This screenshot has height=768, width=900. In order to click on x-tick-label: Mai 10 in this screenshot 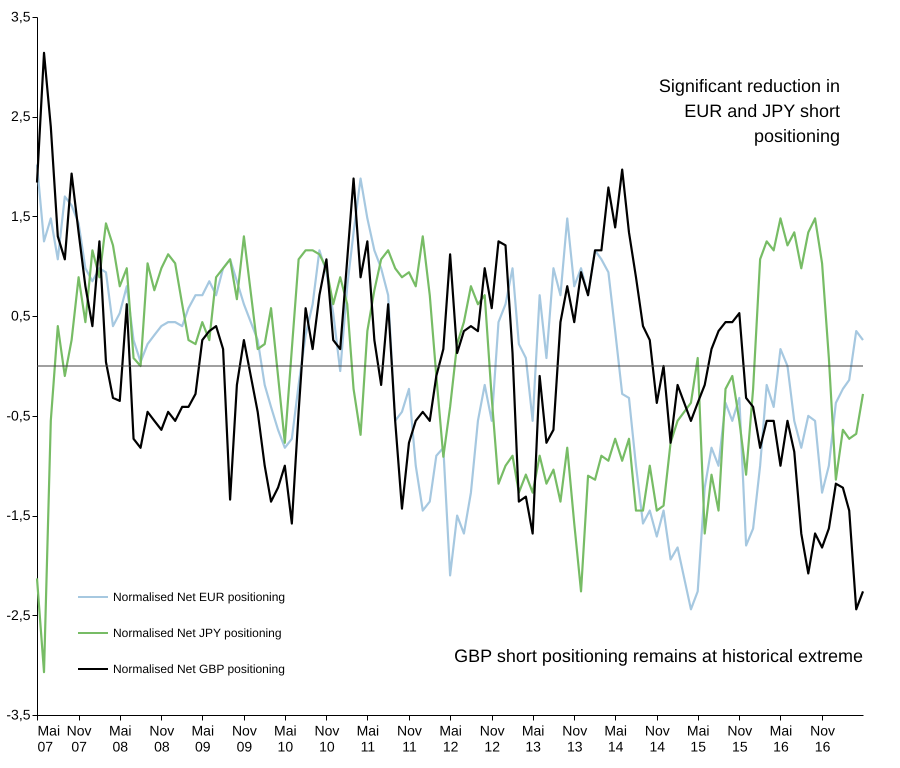, I will do `click(285, 738)`.